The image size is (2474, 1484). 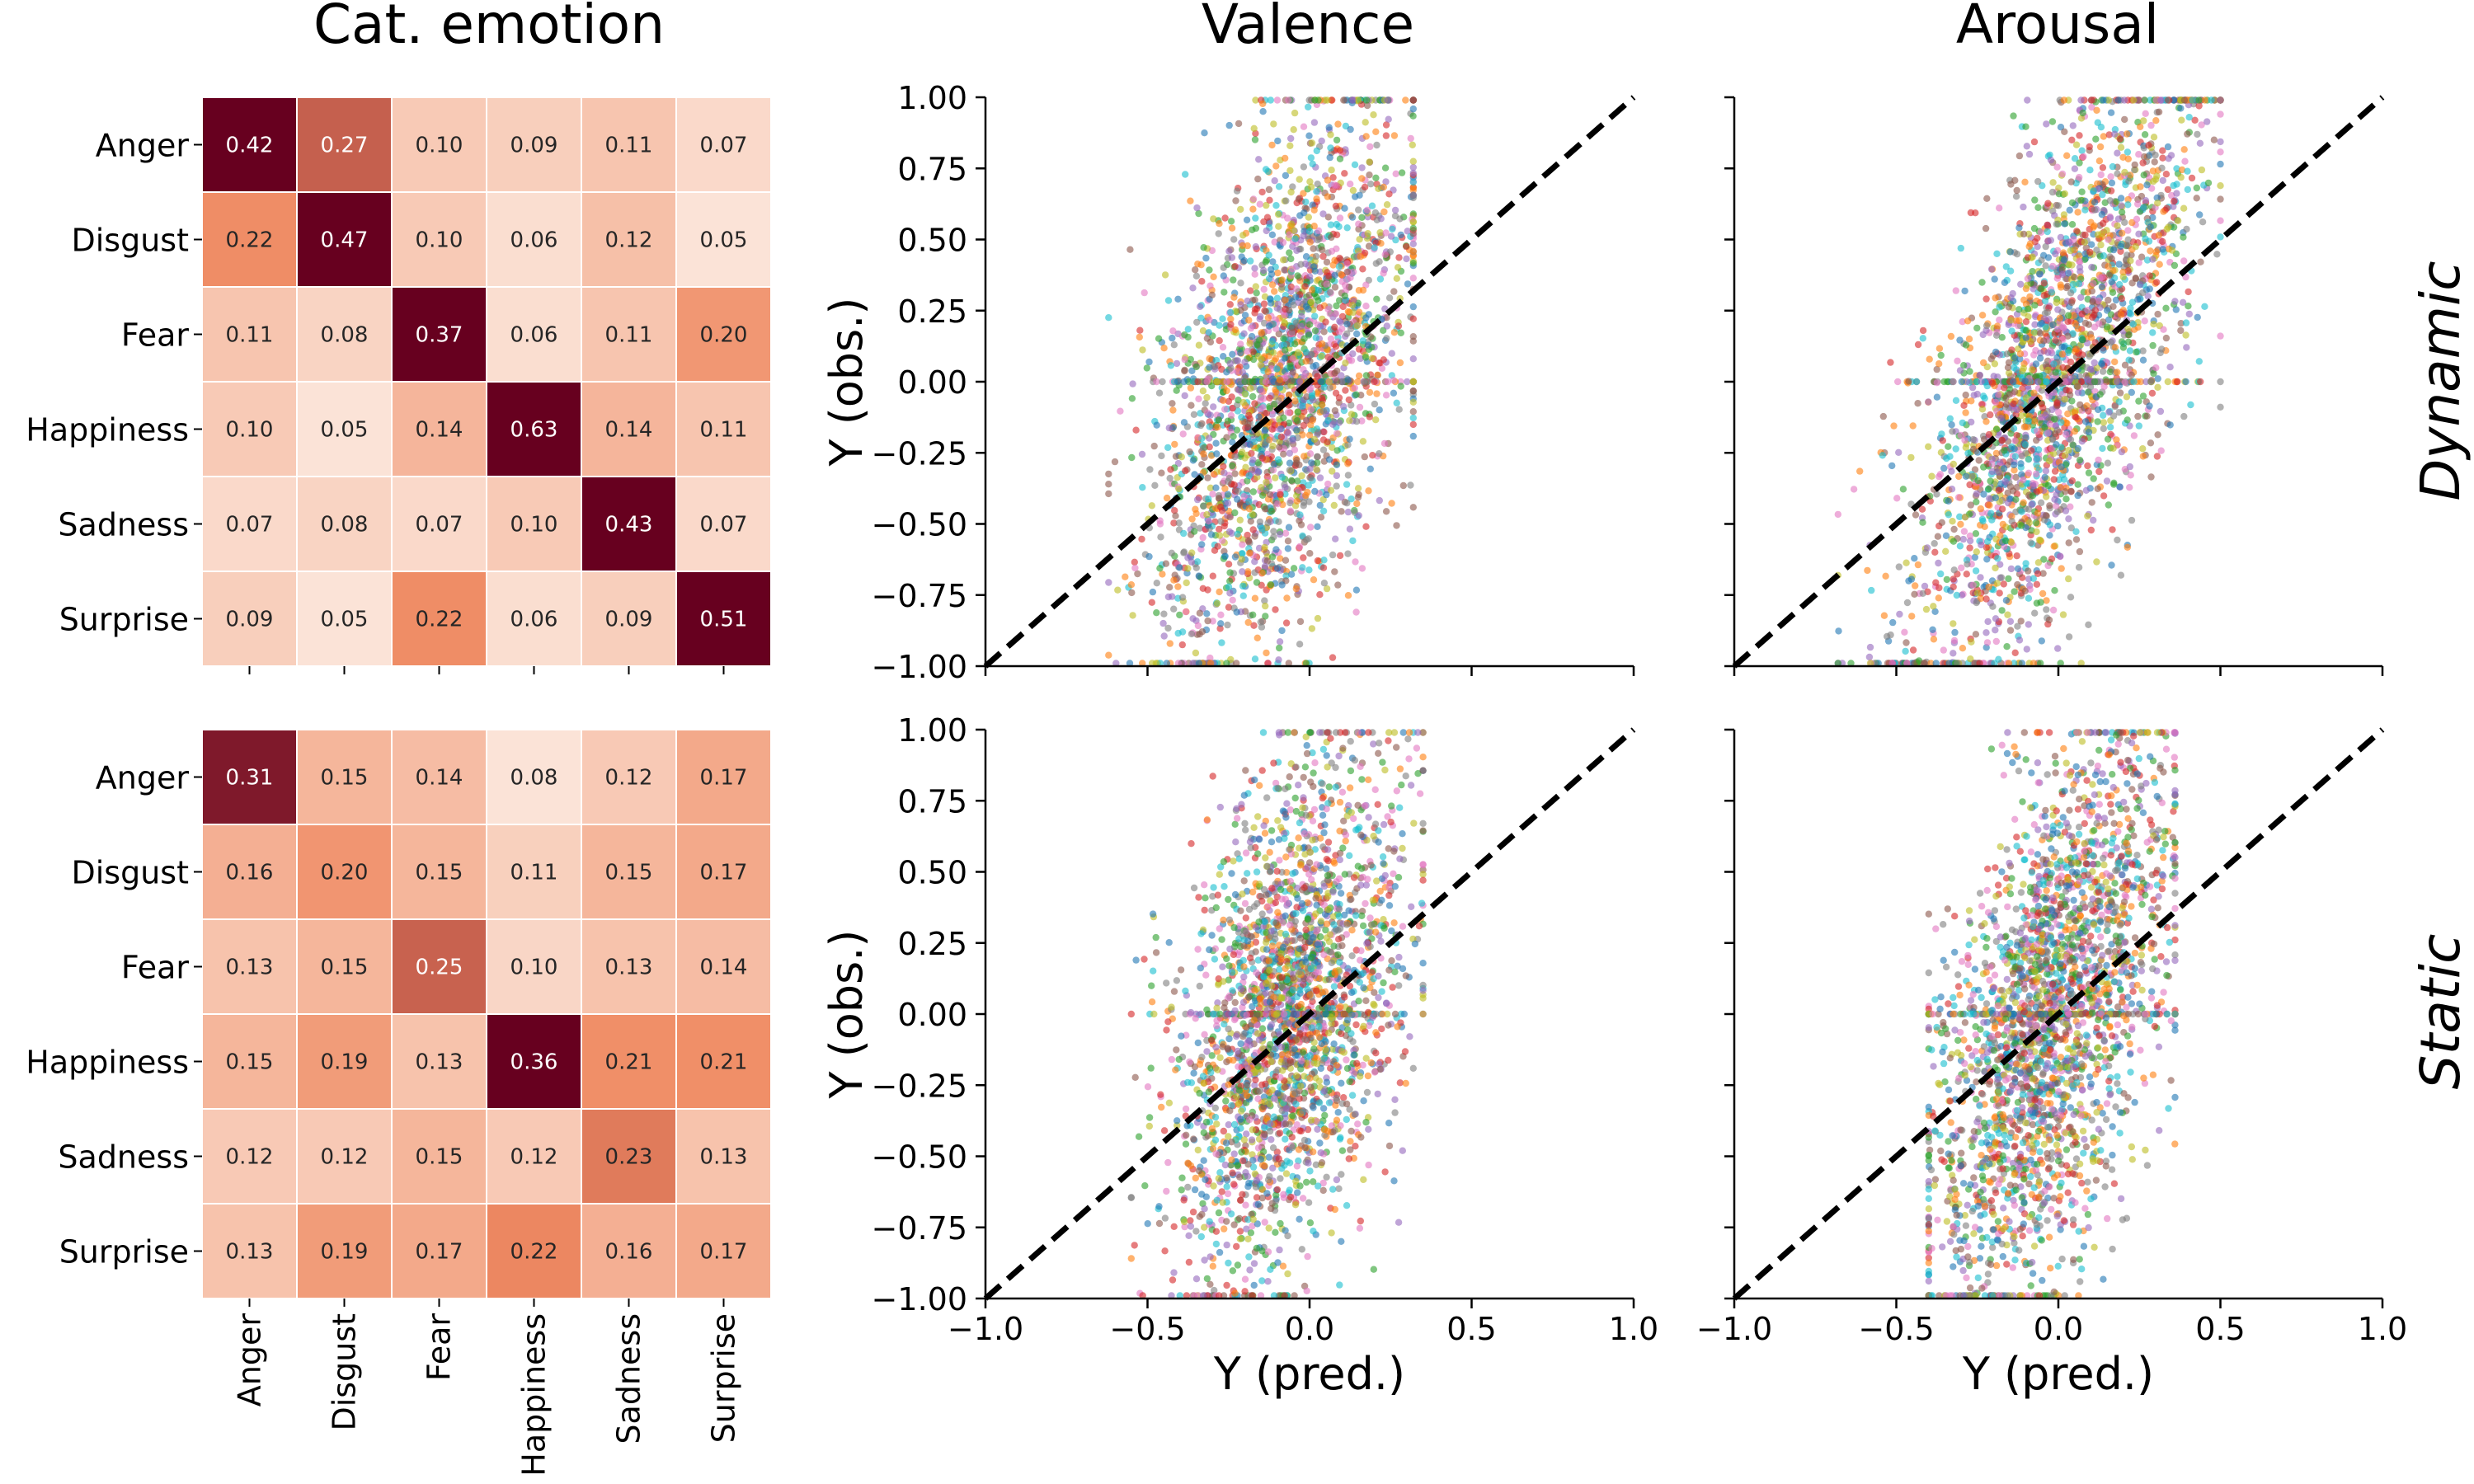 What do you see at coordinates (249, 144) in the screenshot?
I see `heatmap-cell-anger-anger` at bounding box center [249, 144].